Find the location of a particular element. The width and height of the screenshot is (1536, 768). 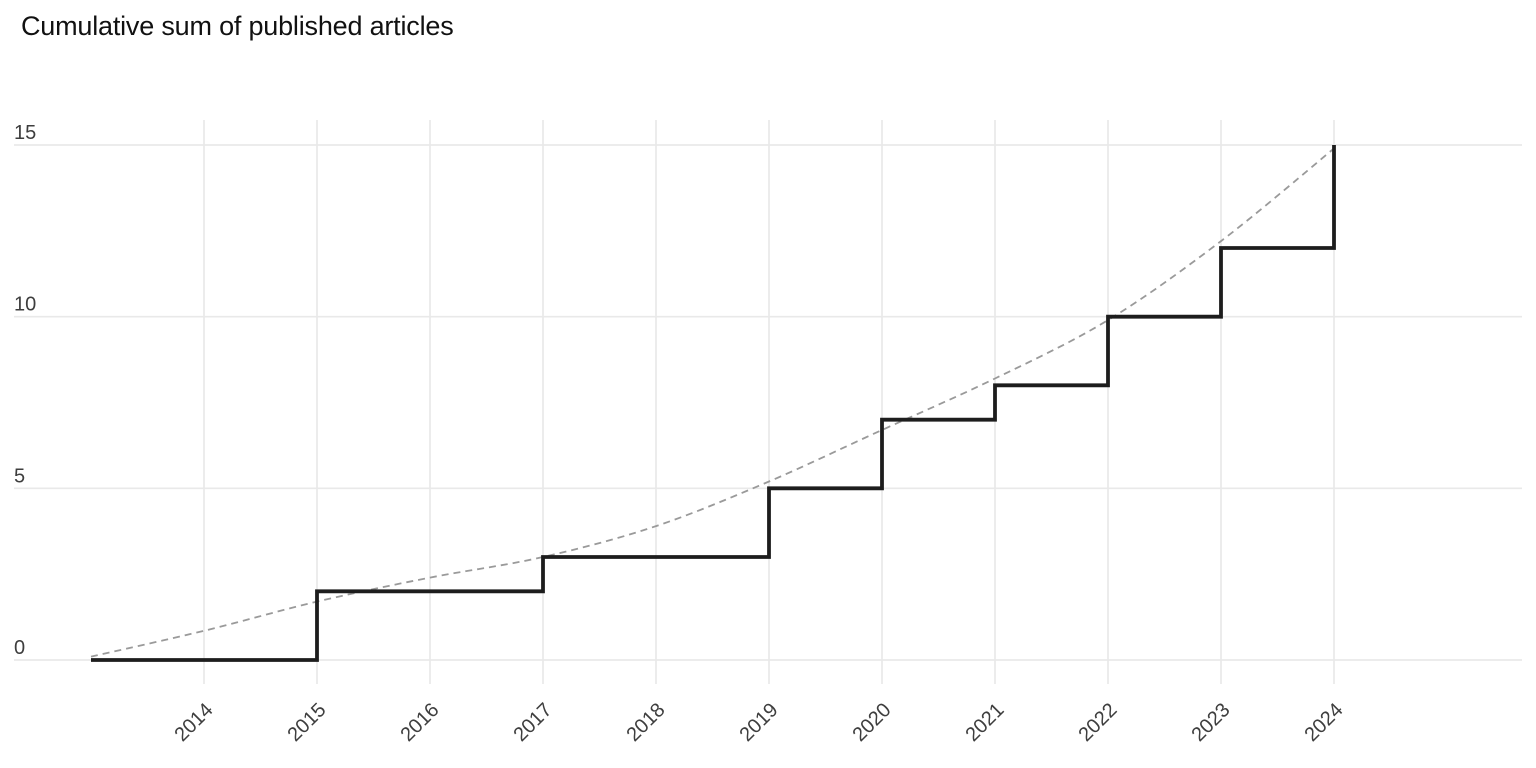

chart-title: Cumulative sum of published articles is located at coordinates (237, 26).